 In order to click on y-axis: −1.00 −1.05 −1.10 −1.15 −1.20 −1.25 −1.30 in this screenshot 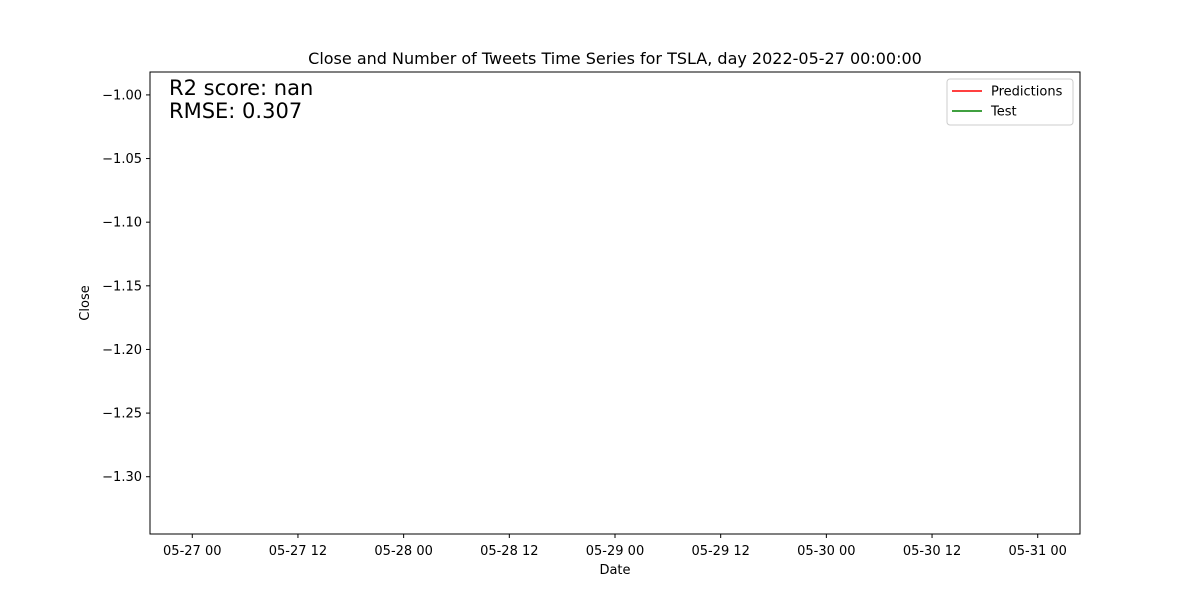, I will do `click(126, 286)`.